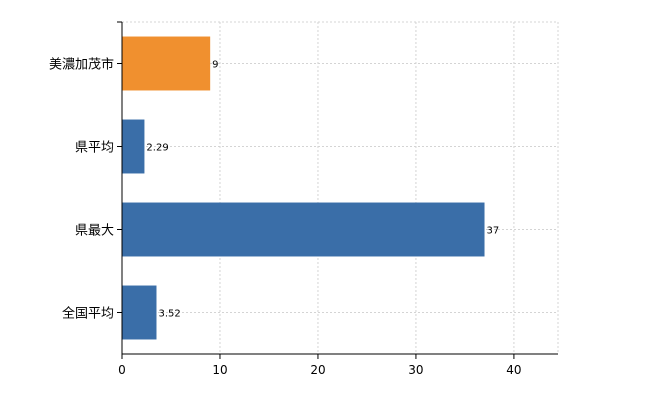  Describe the element at coordinates (157, 148) in the screenshot. I see `data-label: 2.29` at that location.